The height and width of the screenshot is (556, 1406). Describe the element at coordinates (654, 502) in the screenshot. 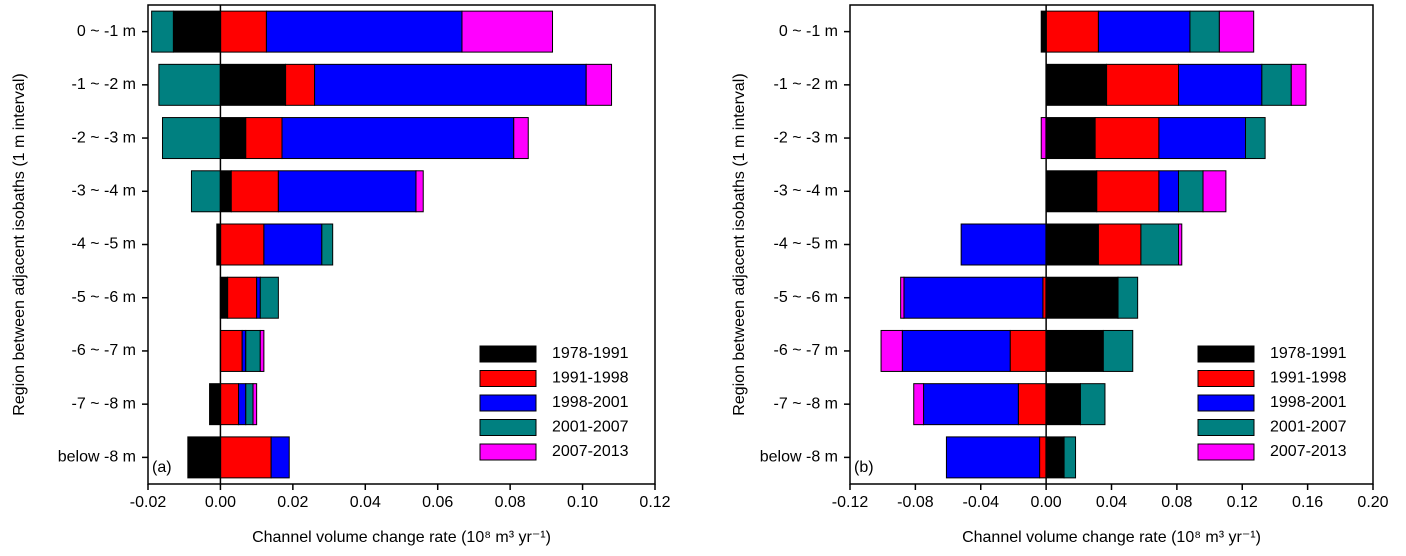

I see `x-tick-label: 0.12` at that location.